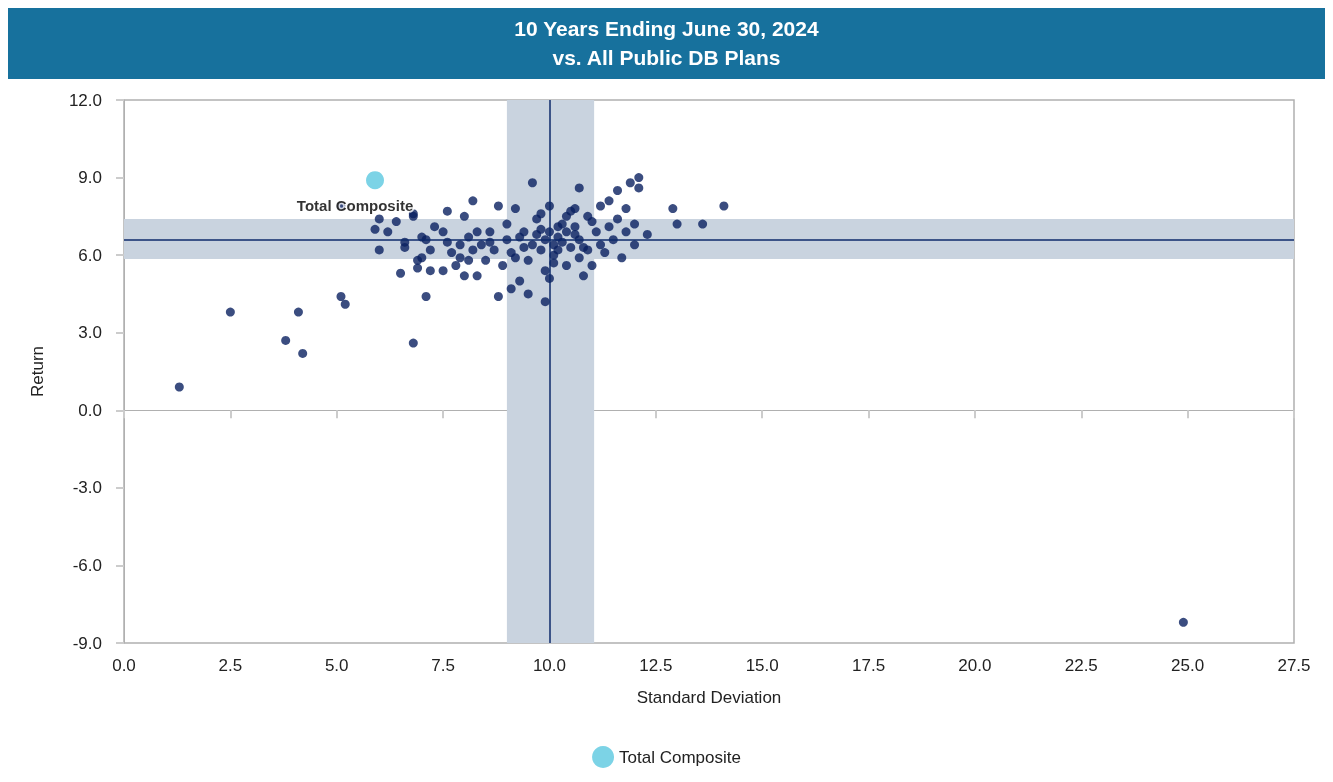 The height and width of the screenshot is (782, 1333). What do you see at coordinates (975, 665) in the screenshot?
I see `x-tick-label: 20.0` at bounding box center [975, 665].